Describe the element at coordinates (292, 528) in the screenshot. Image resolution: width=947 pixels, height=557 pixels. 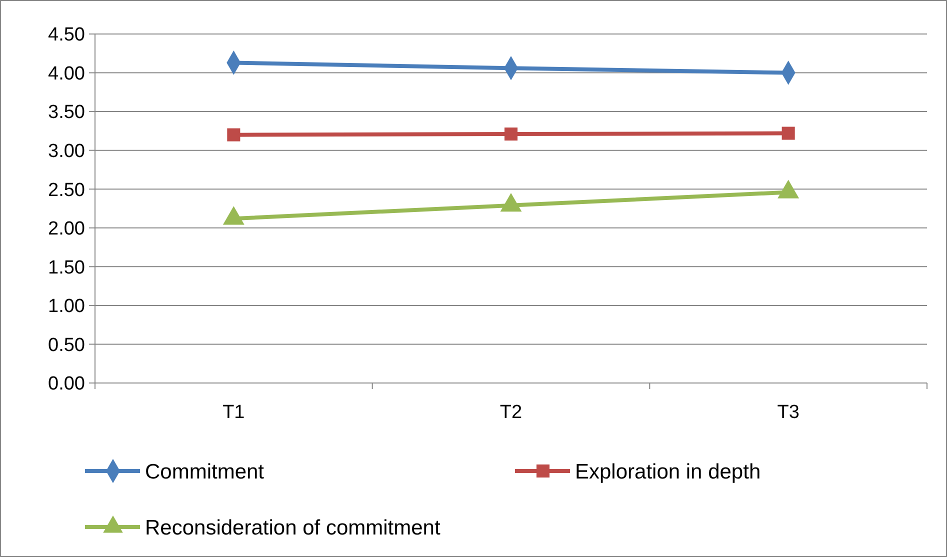
I see `legend-label: Reconsideration of commitment` at that location.